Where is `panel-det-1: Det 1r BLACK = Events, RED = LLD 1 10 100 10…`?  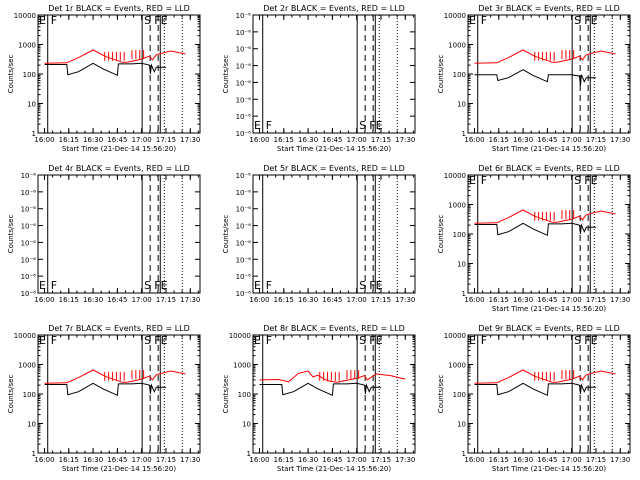 panel-det-1: Det 1r BLACK = Events, RED = LLD 1 10 100 10… is located at coordinates (104, 78).